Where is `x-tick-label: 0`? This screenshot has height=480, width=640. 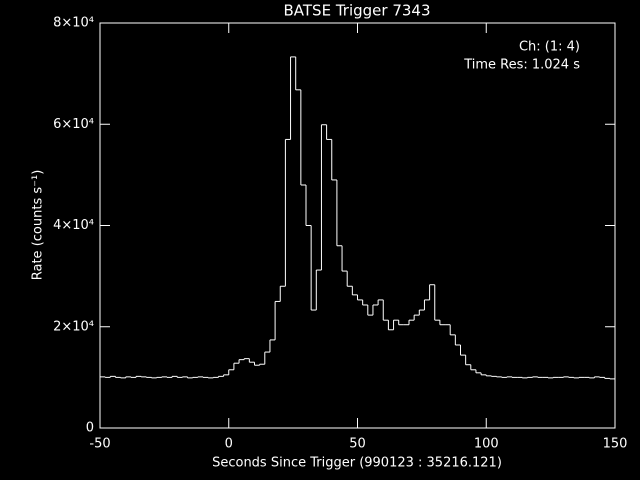 x-tick-label: 0 is located at coordinates (229, 444).